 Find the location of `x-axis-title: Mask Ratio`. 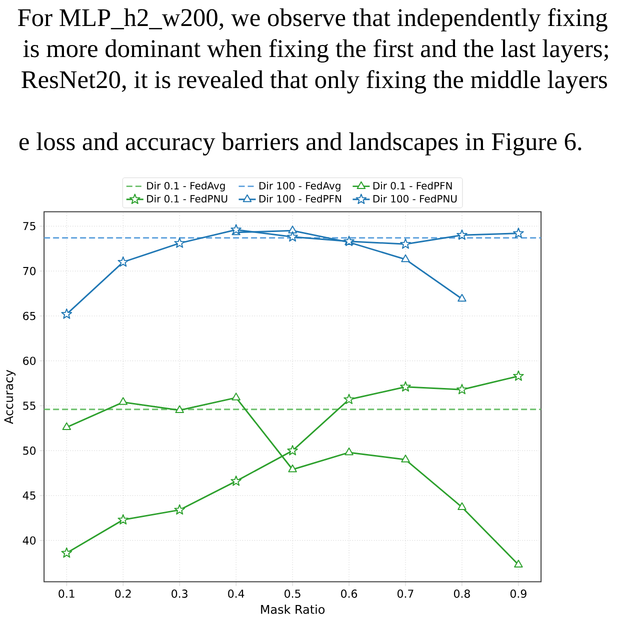

x-axis-title: Mask Ratio is located at coordinates (293, 609).